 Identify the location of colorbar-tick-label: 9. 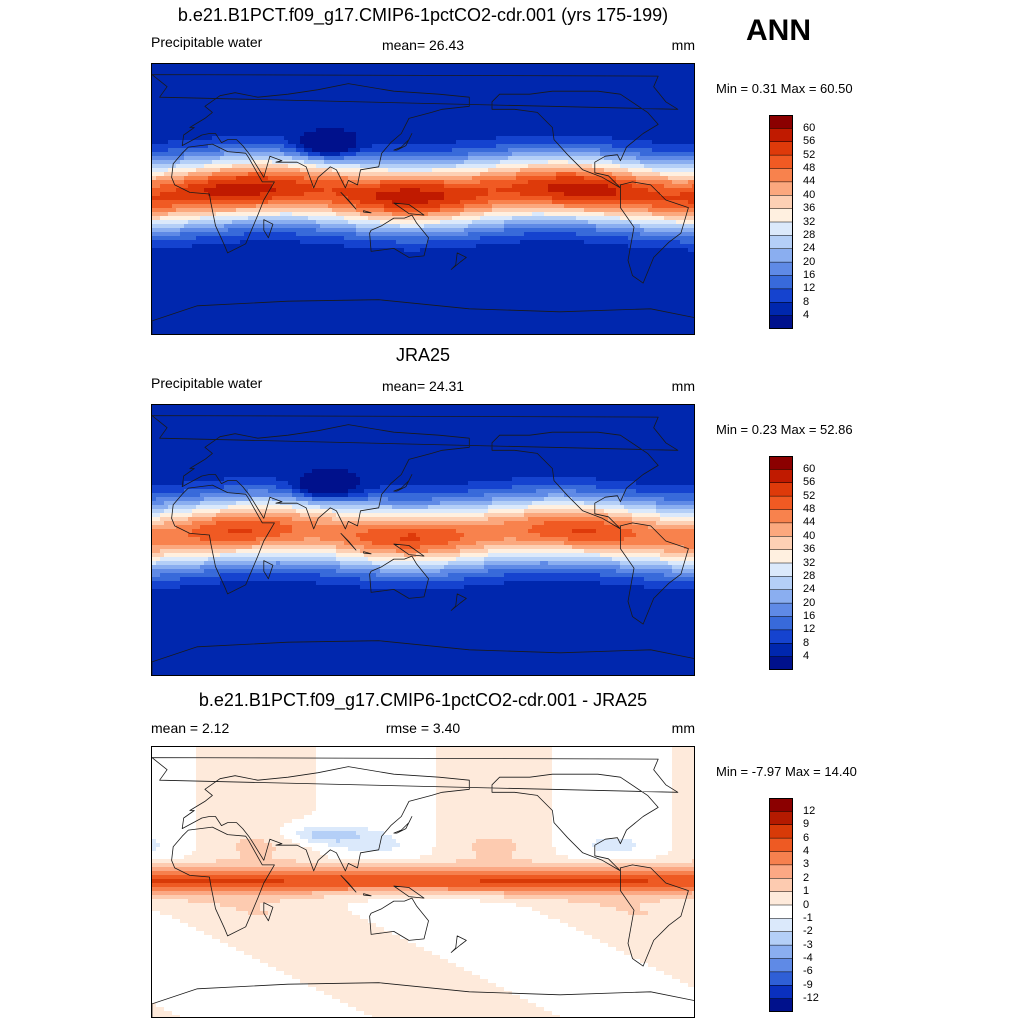
(806, 824).